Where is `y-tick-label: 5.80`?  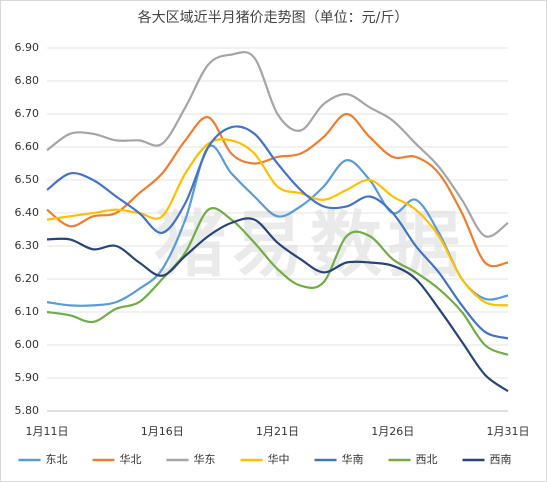
y-tick-label: 5.80 is located at coordinates (27, 410).